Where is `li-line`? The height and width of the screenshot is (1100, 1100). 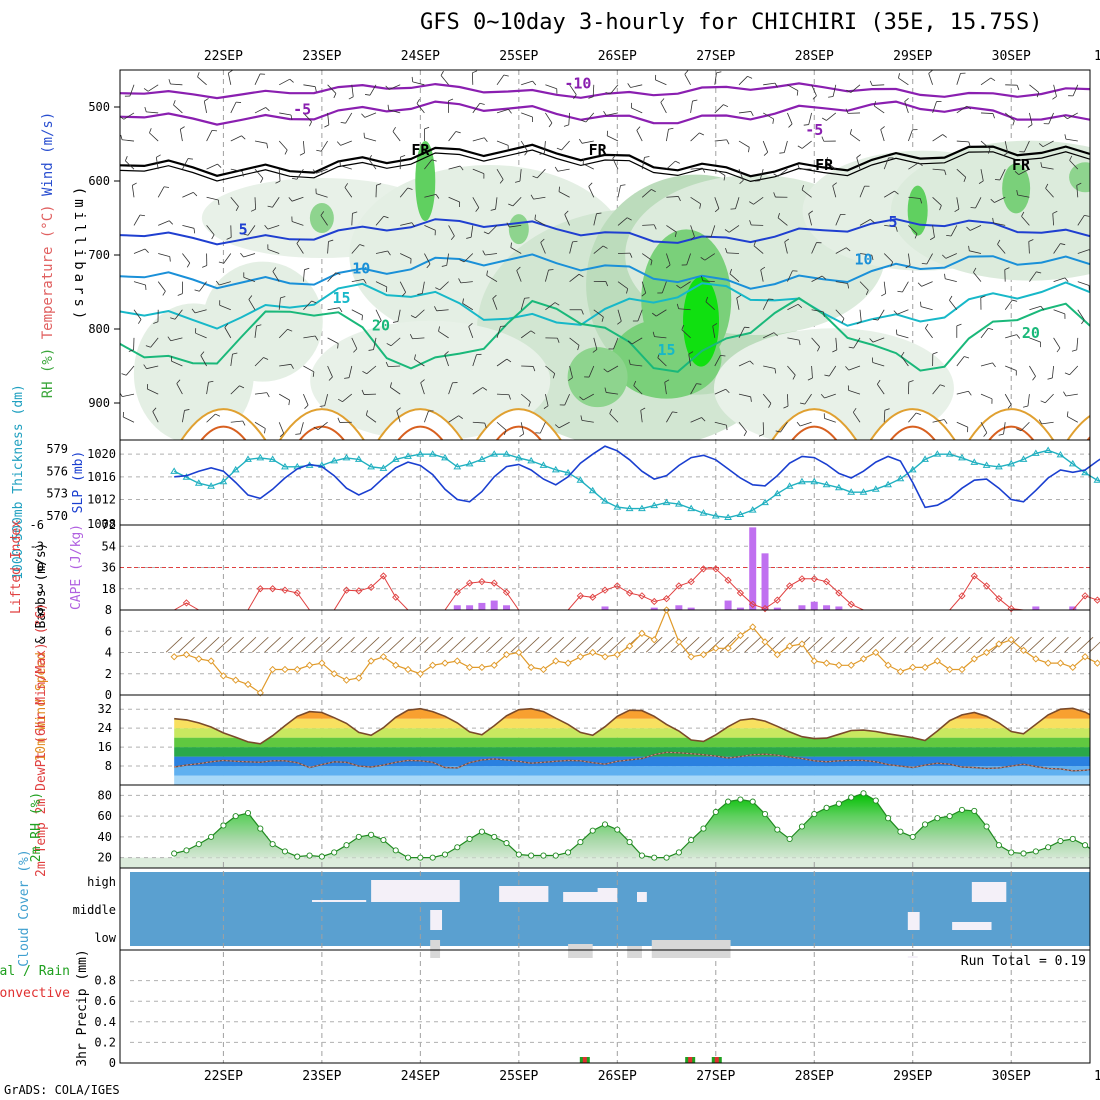 li-line is located at coordinates (636, 589).